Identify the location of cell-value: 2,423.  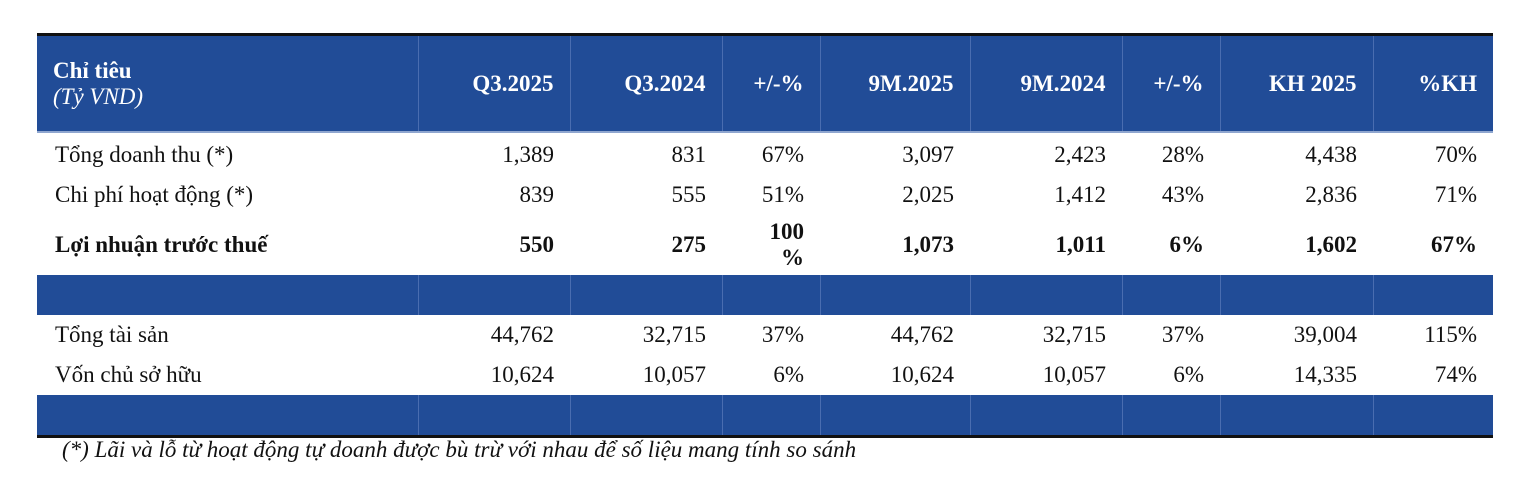
(1080, 154).